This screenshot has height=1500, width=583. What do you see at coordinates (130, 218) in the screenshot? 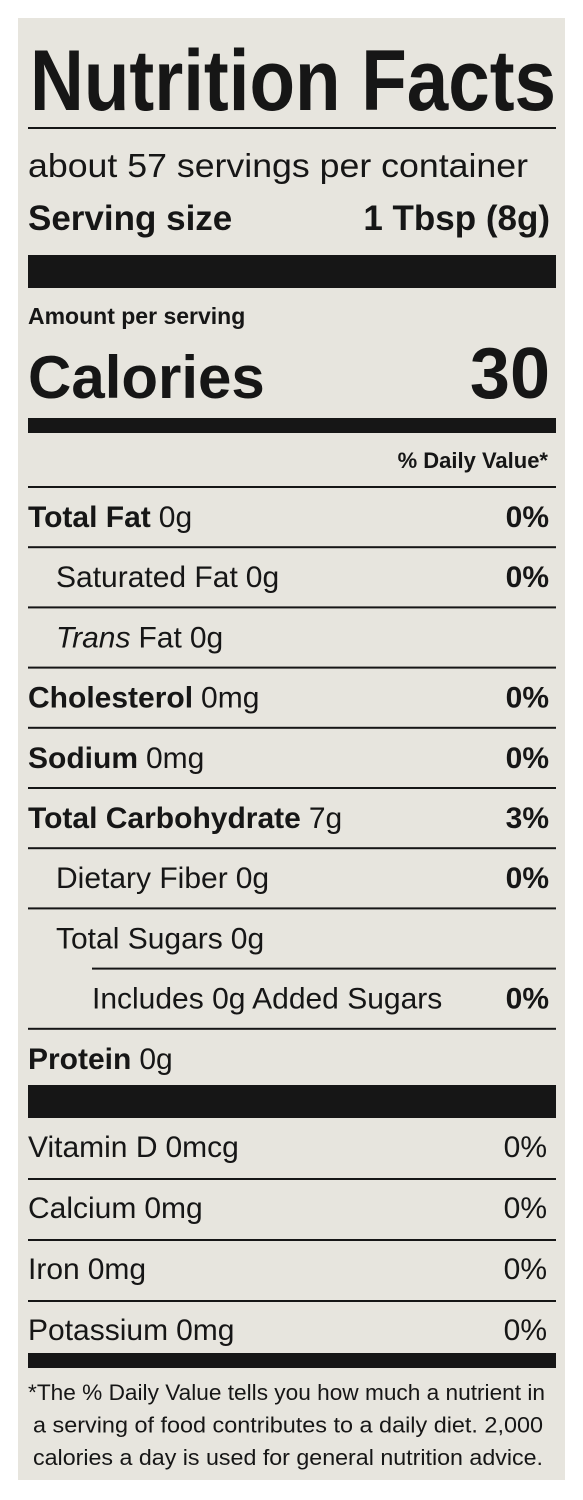
I see `serving-size-label: Serving size` at bounding box center [130, 218].